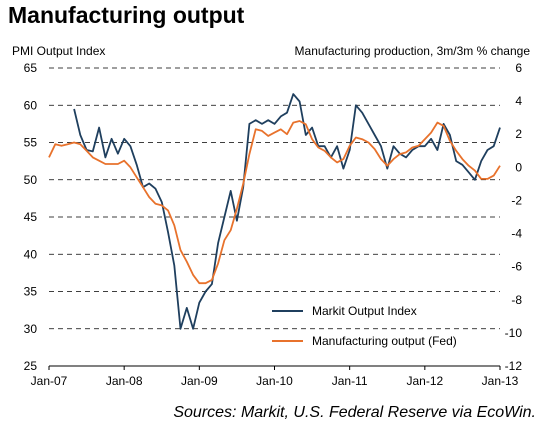  What do you see at coordinates (514, 366) in the screenshot?
I see `y-right-tick-label: -12` at bounding box center [514, 366].